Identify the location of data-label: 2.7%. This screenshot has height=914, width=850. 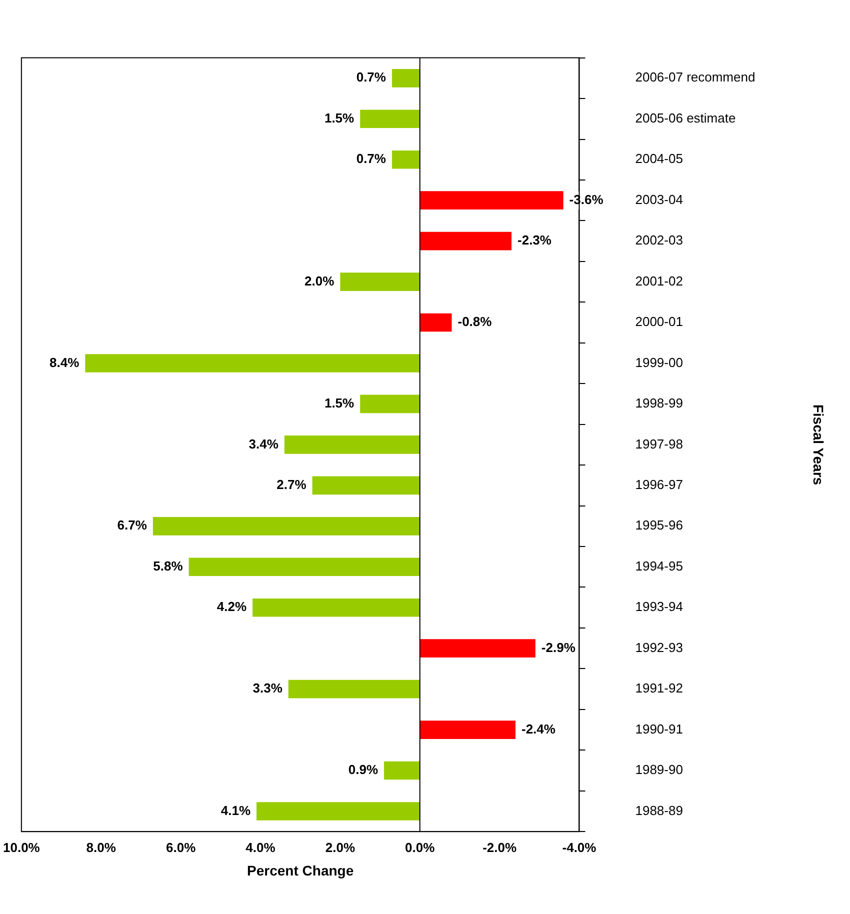
(291, 484).